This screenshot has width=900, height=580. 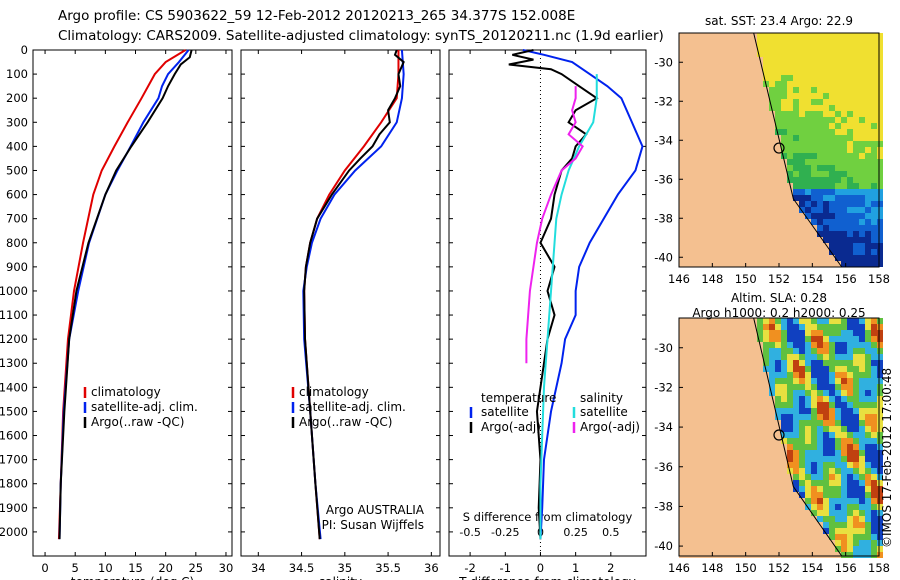 What do you see at coordinates (14, 508) in the screenshot?
I see `y-tick-label: 1900` at bounding box center [14, 508].